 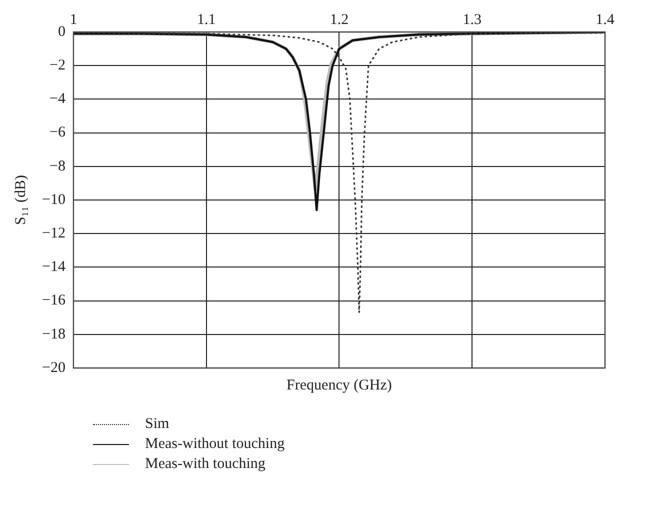 I want to click on x-tick-label: 1.1, so click(x=206, y=20).